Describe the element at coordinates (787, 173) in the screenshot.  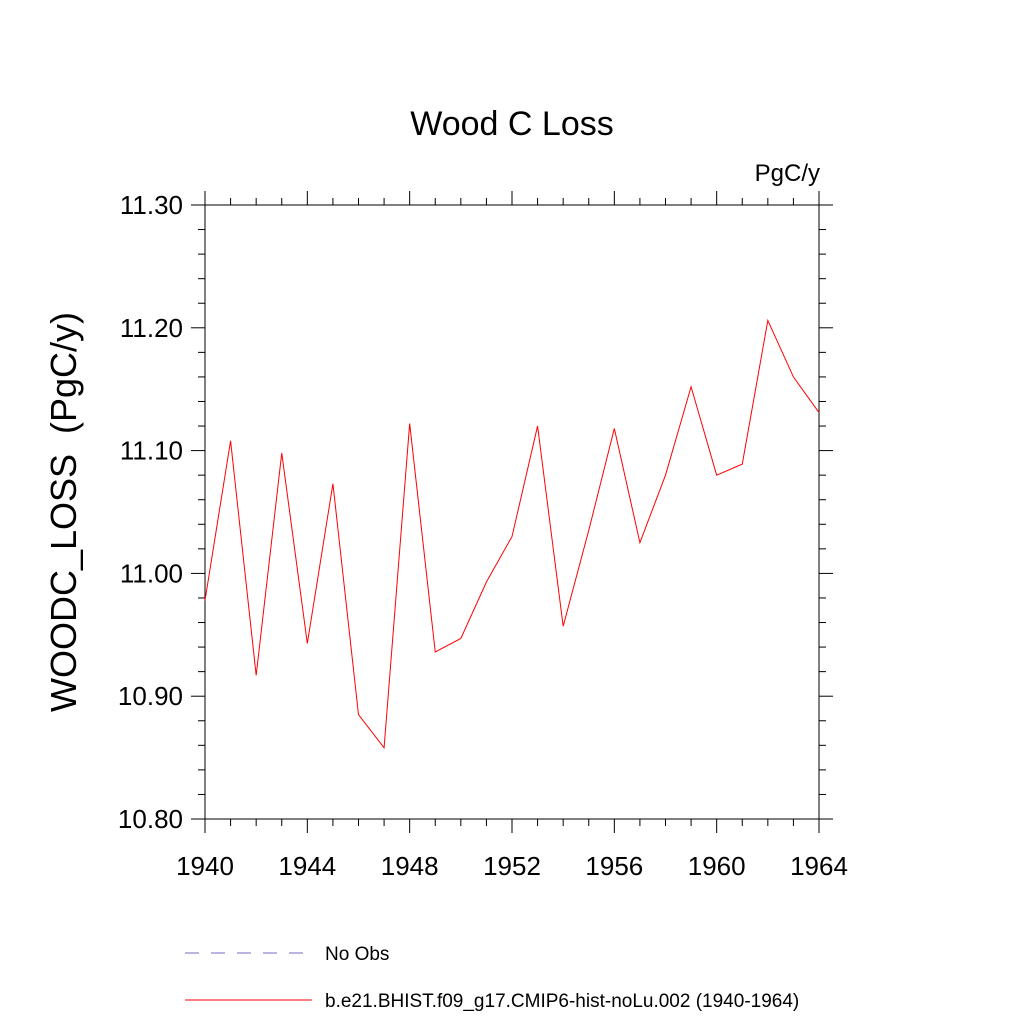
I see `units-label: PgC/y` at that location.